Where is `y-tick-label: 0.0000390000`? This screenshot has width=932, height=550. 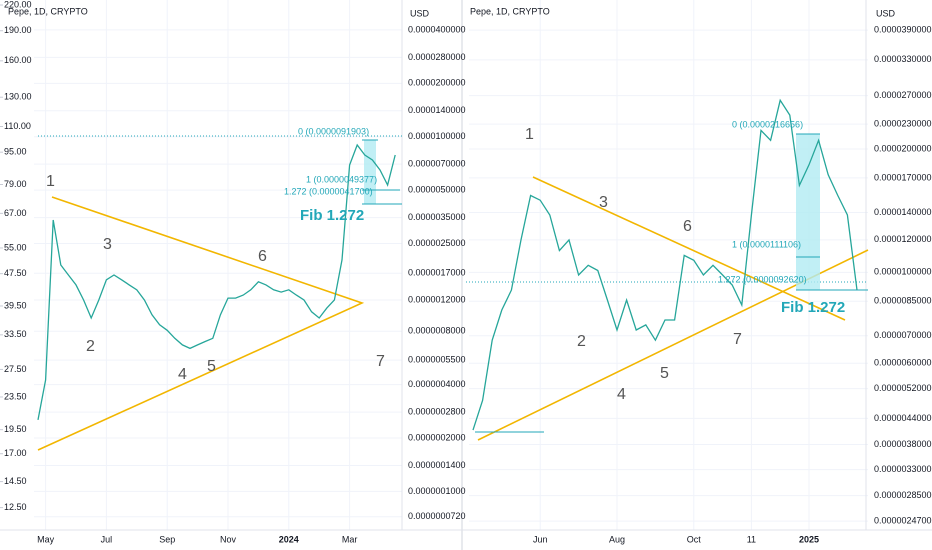 y-tick-label: 0.0000390000 is located at coordinates (903, 30).